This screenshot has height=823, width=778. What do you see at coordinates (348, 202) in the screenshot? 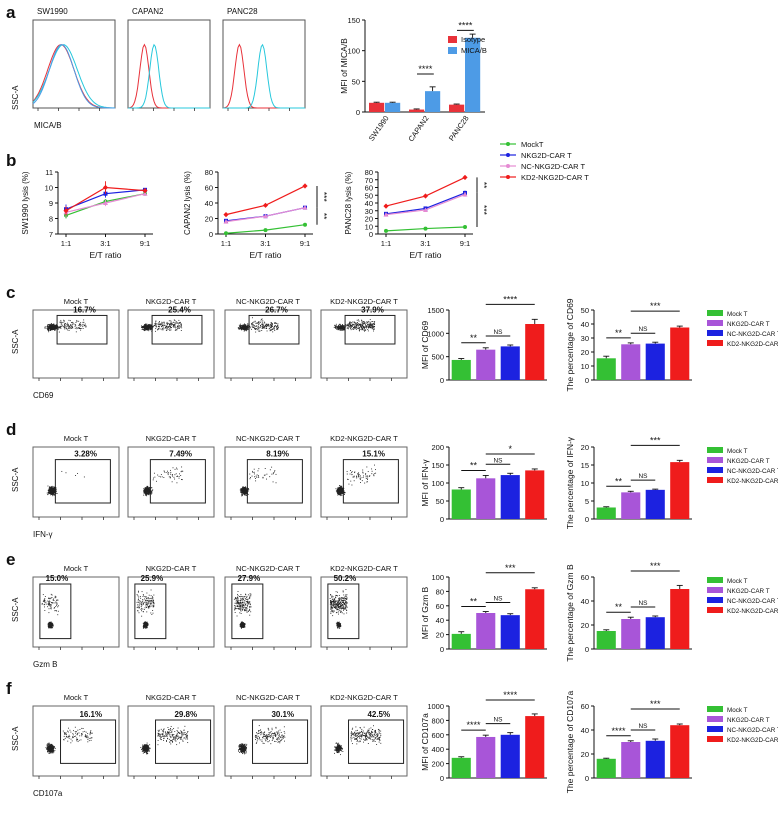
I see `y-axis-label: PANC28 lysis (%)` at bounding box center [348, 202].